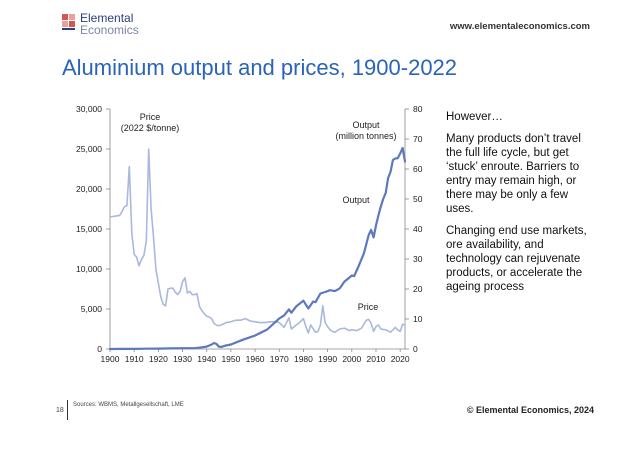 Image resolution: width=638 pixels, height=451 pixels. What do you see at coordinates (110, 359) in the screenshot?
I see `x-tick-label: 1900` at bounding box center [110, 359].